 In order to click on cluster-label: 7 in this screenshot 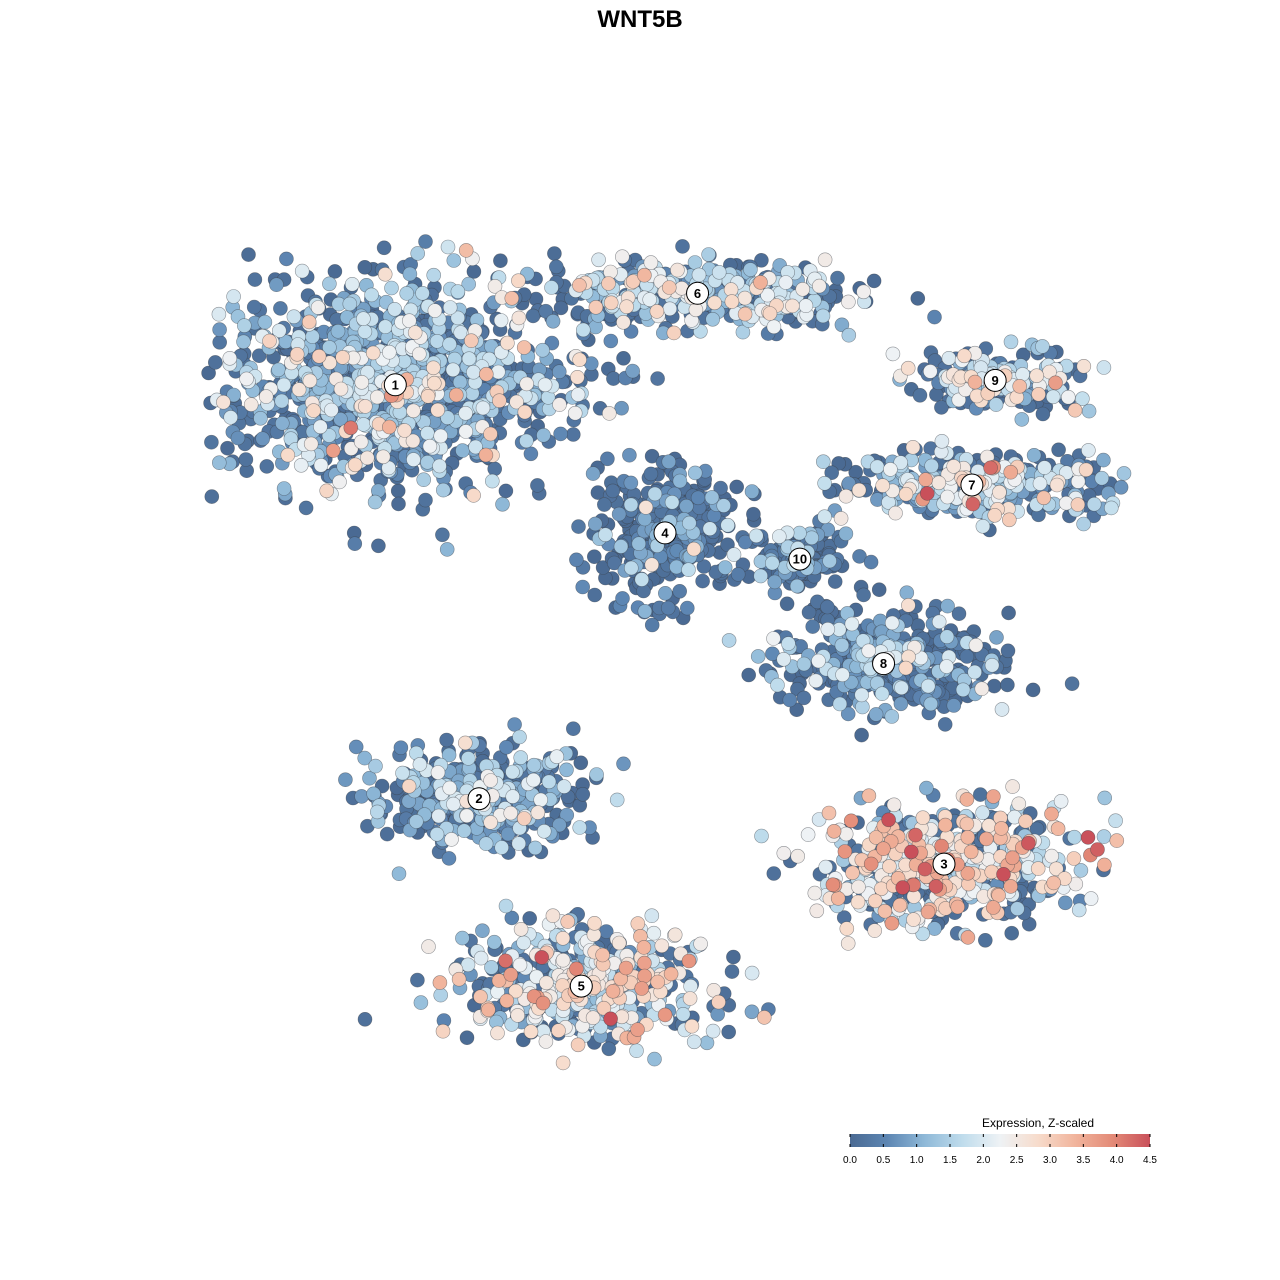, I will do `click(972, 485)`.